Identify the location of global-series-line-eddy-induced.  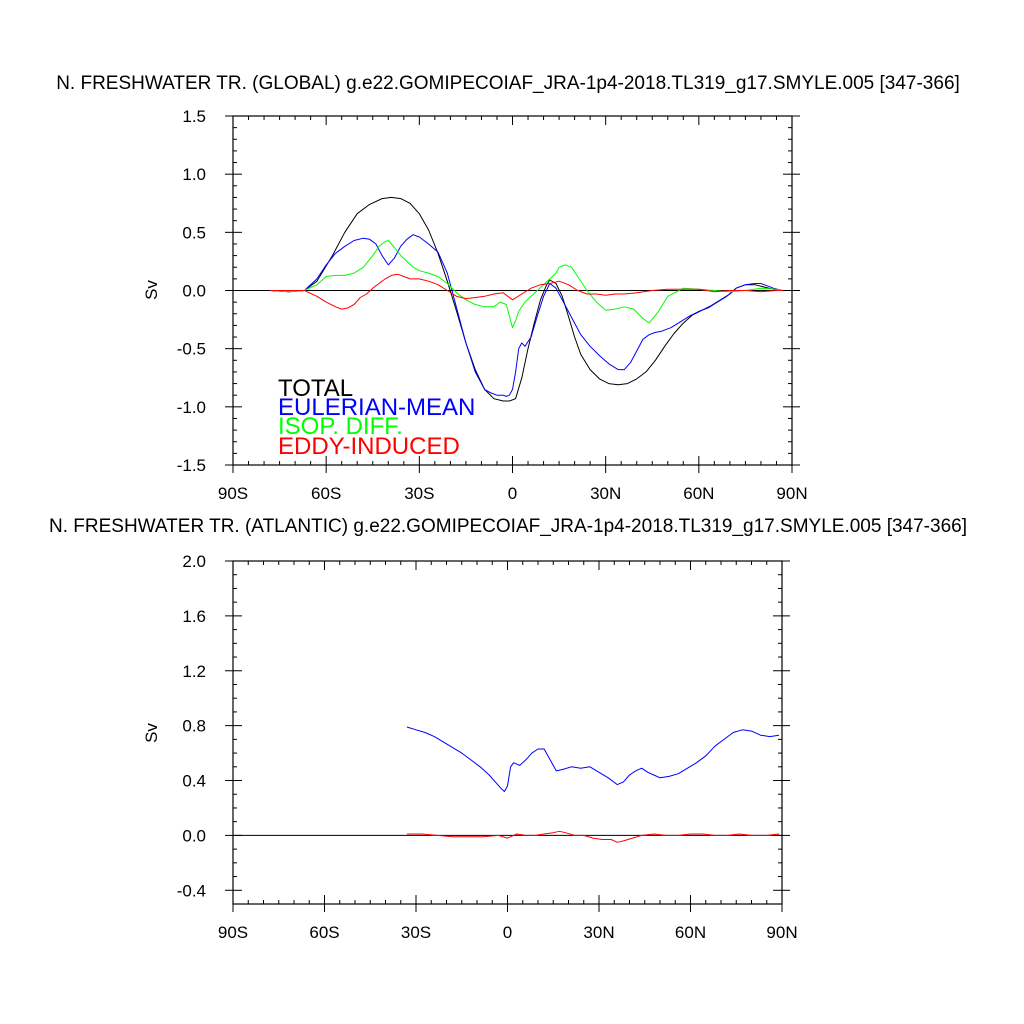
(526, 291).